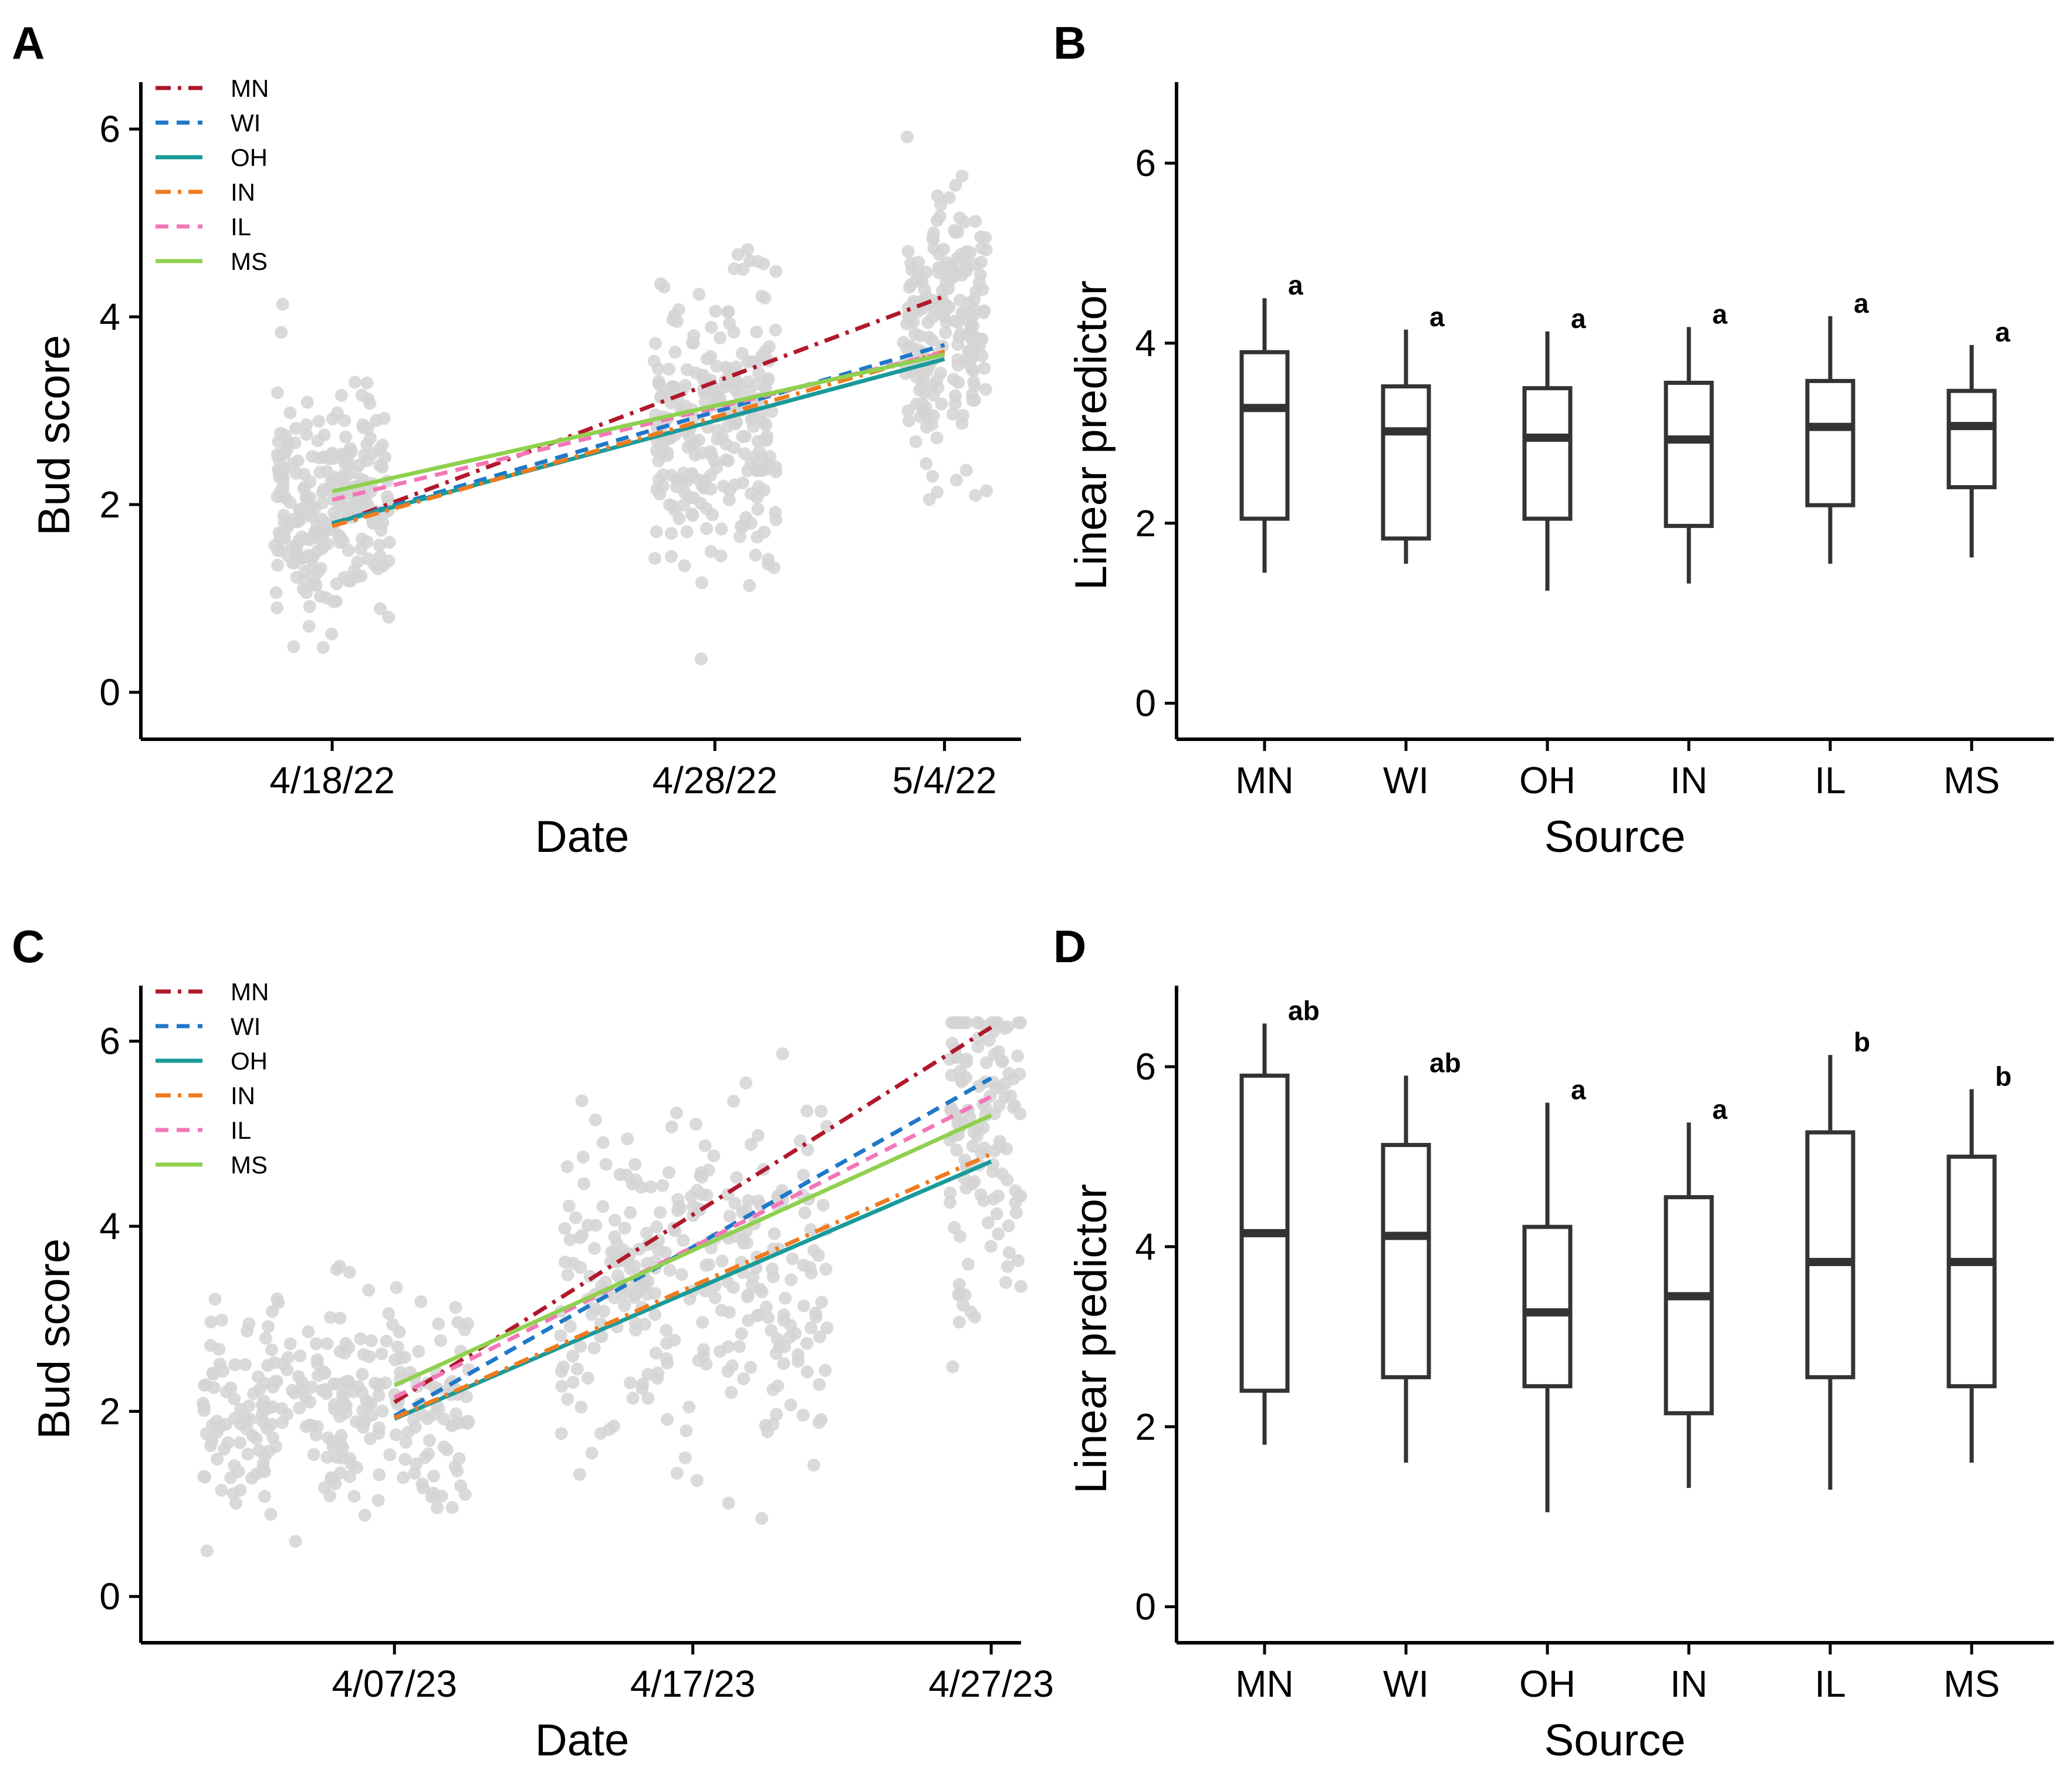 The image size is (2072, 1773). I want to click on x-tick-label: MS, so click(1971, 780).